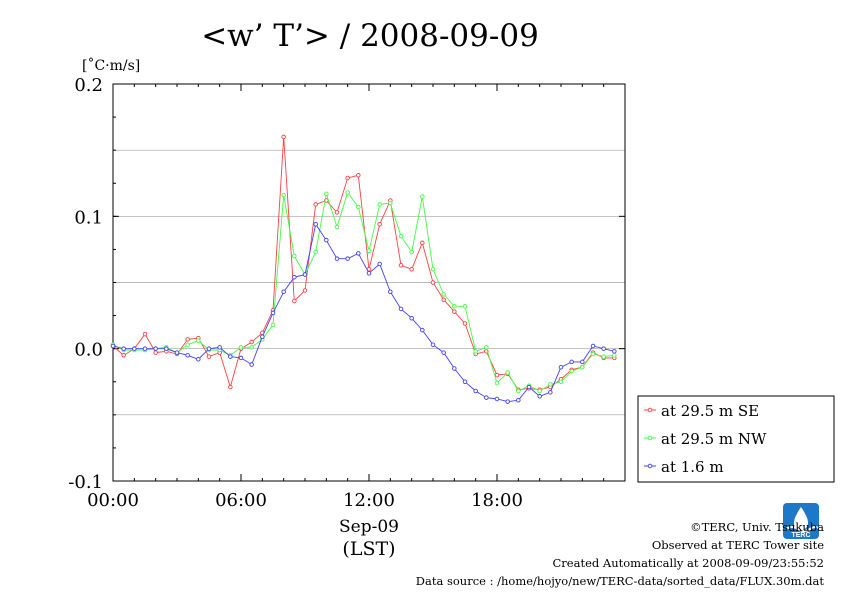  What do you see at coordinates (714, 439) in the screenshot?
I see `legend-label: at 29.5 m NW` at bounding box center [714, 439].